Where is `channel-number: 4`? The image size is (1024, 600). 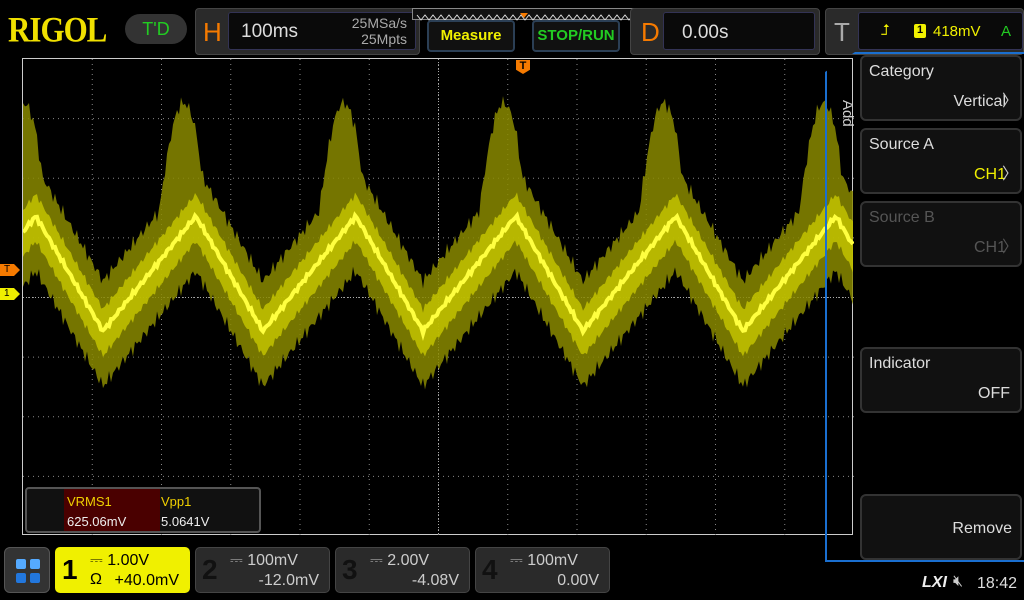
channel-number: 4 is located at coordinates (490, 569).